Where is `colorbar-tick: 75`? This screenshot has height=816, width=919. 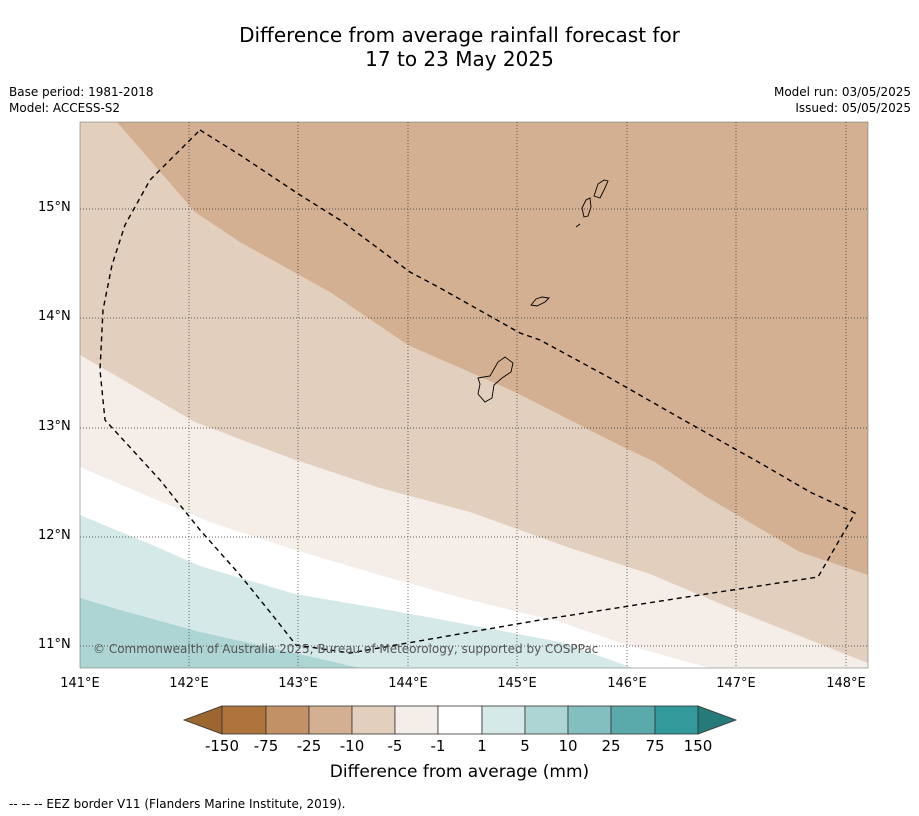
colorbar-tick: 75 is located at coordinates (655, 746).